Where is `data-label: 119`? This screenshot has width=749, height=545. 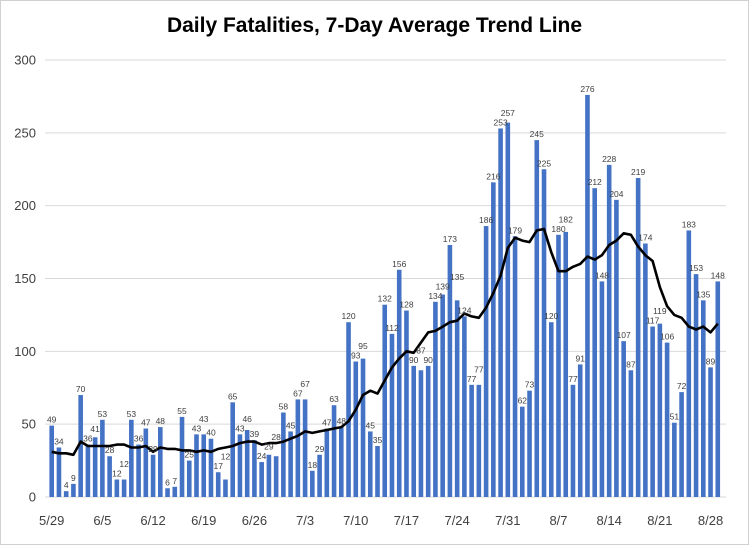 data-label: 119 is located at coordinates (660, 311).